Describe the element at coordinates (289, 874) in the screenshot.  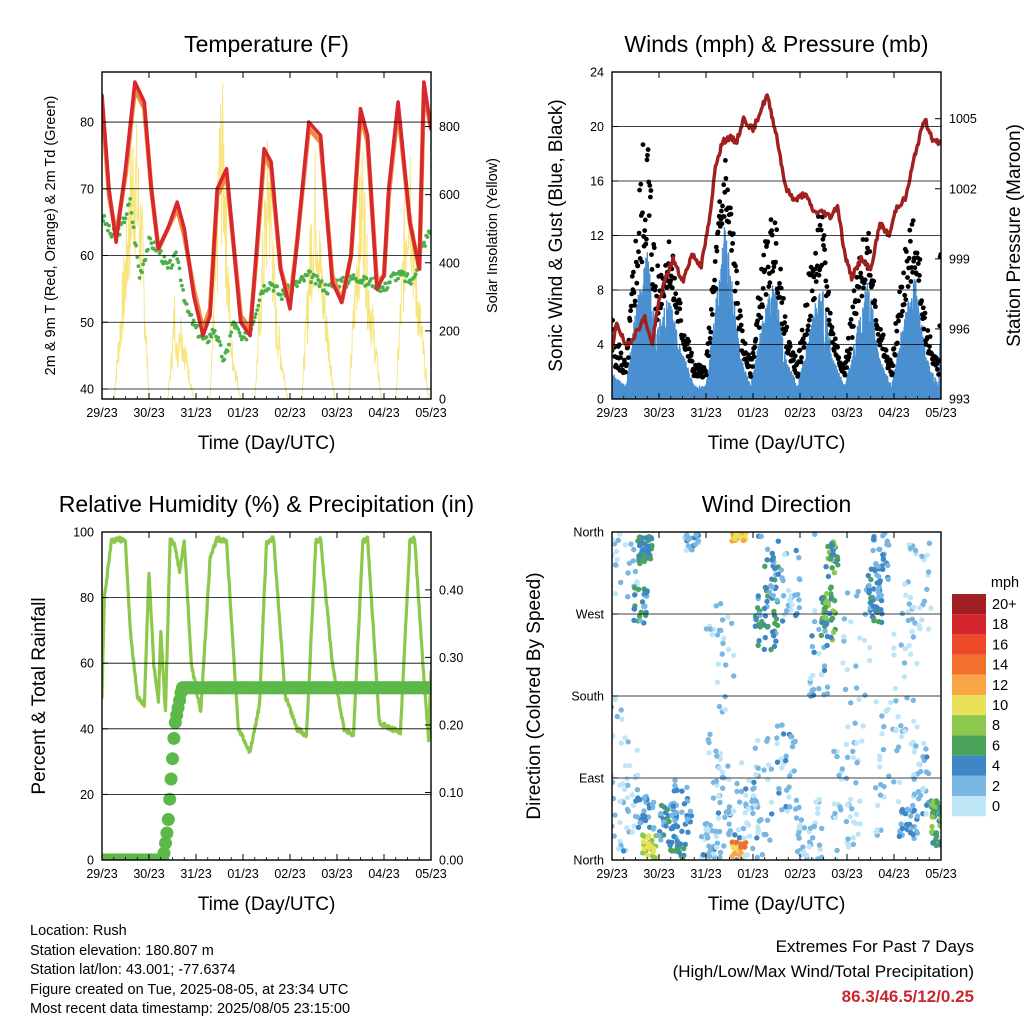
I see `x-tick-label: 02/23` at that location.